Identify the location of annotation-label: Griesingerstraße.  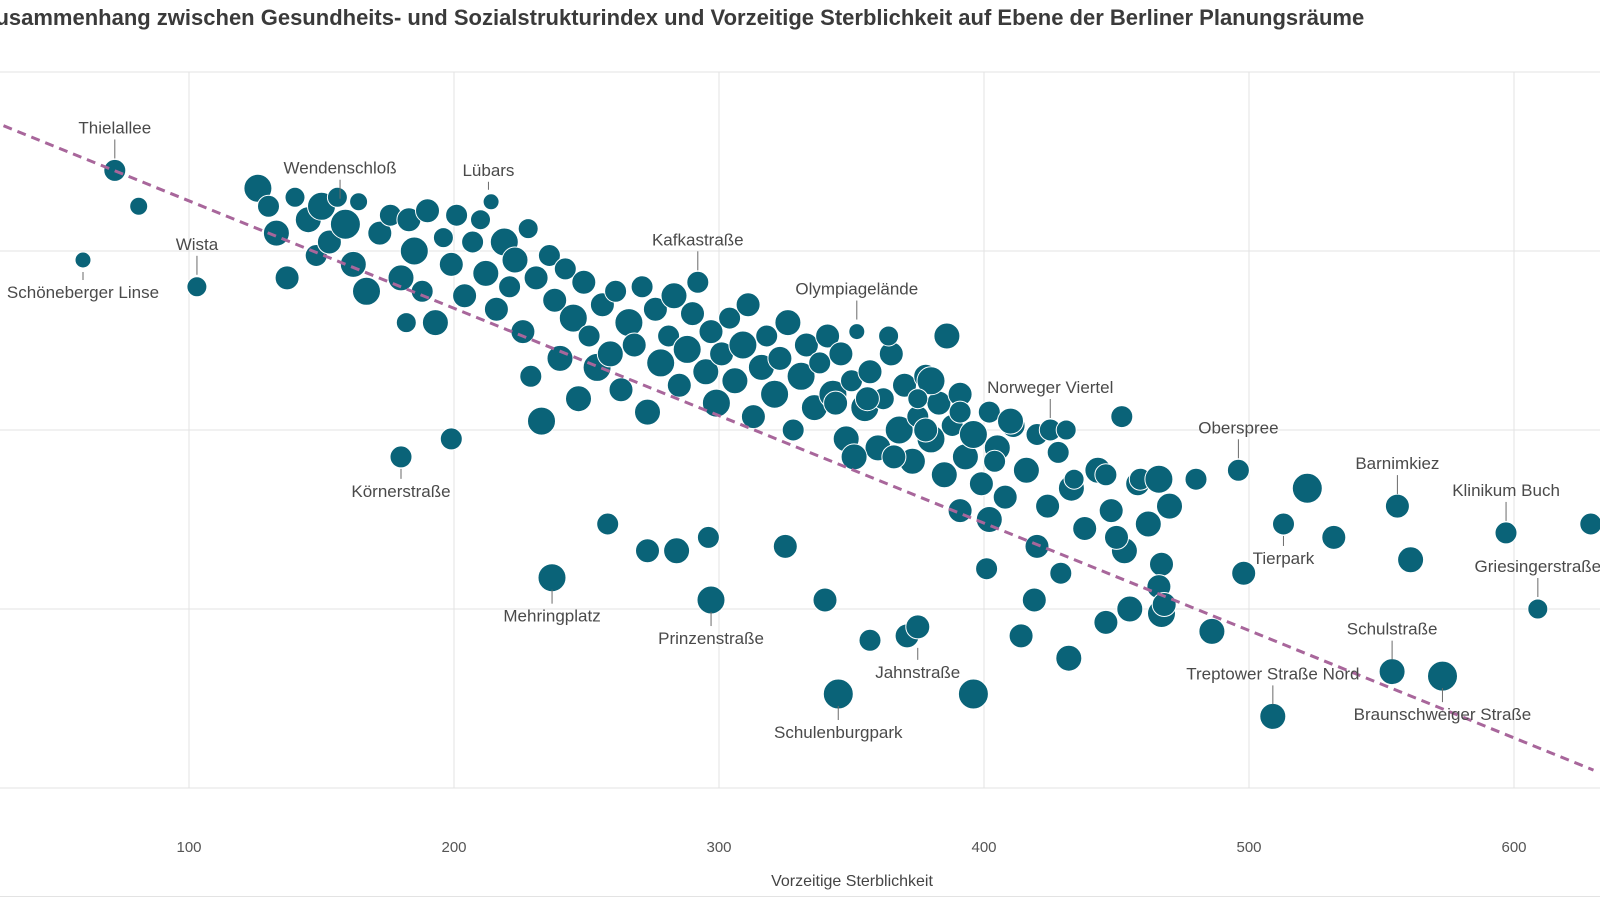
(1537, 566).